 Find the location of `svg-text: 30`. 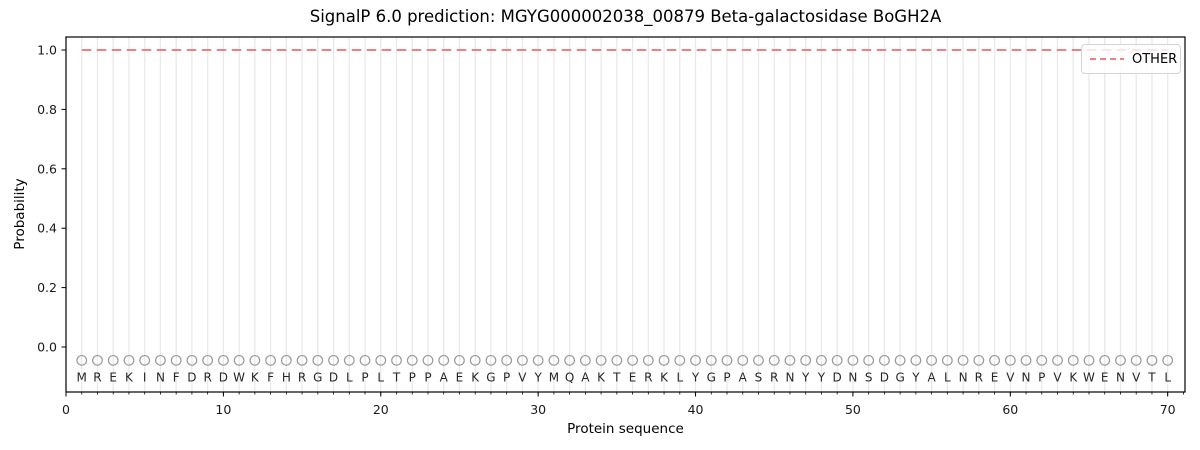

svg-text: 30 is located at coordinates (538, 409).